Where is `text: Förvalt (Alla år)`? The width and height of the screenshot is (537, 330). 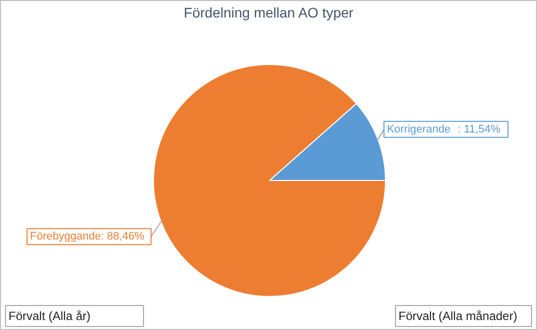
text: Förvalt (Alla år) is located at coordinates (49, 316).